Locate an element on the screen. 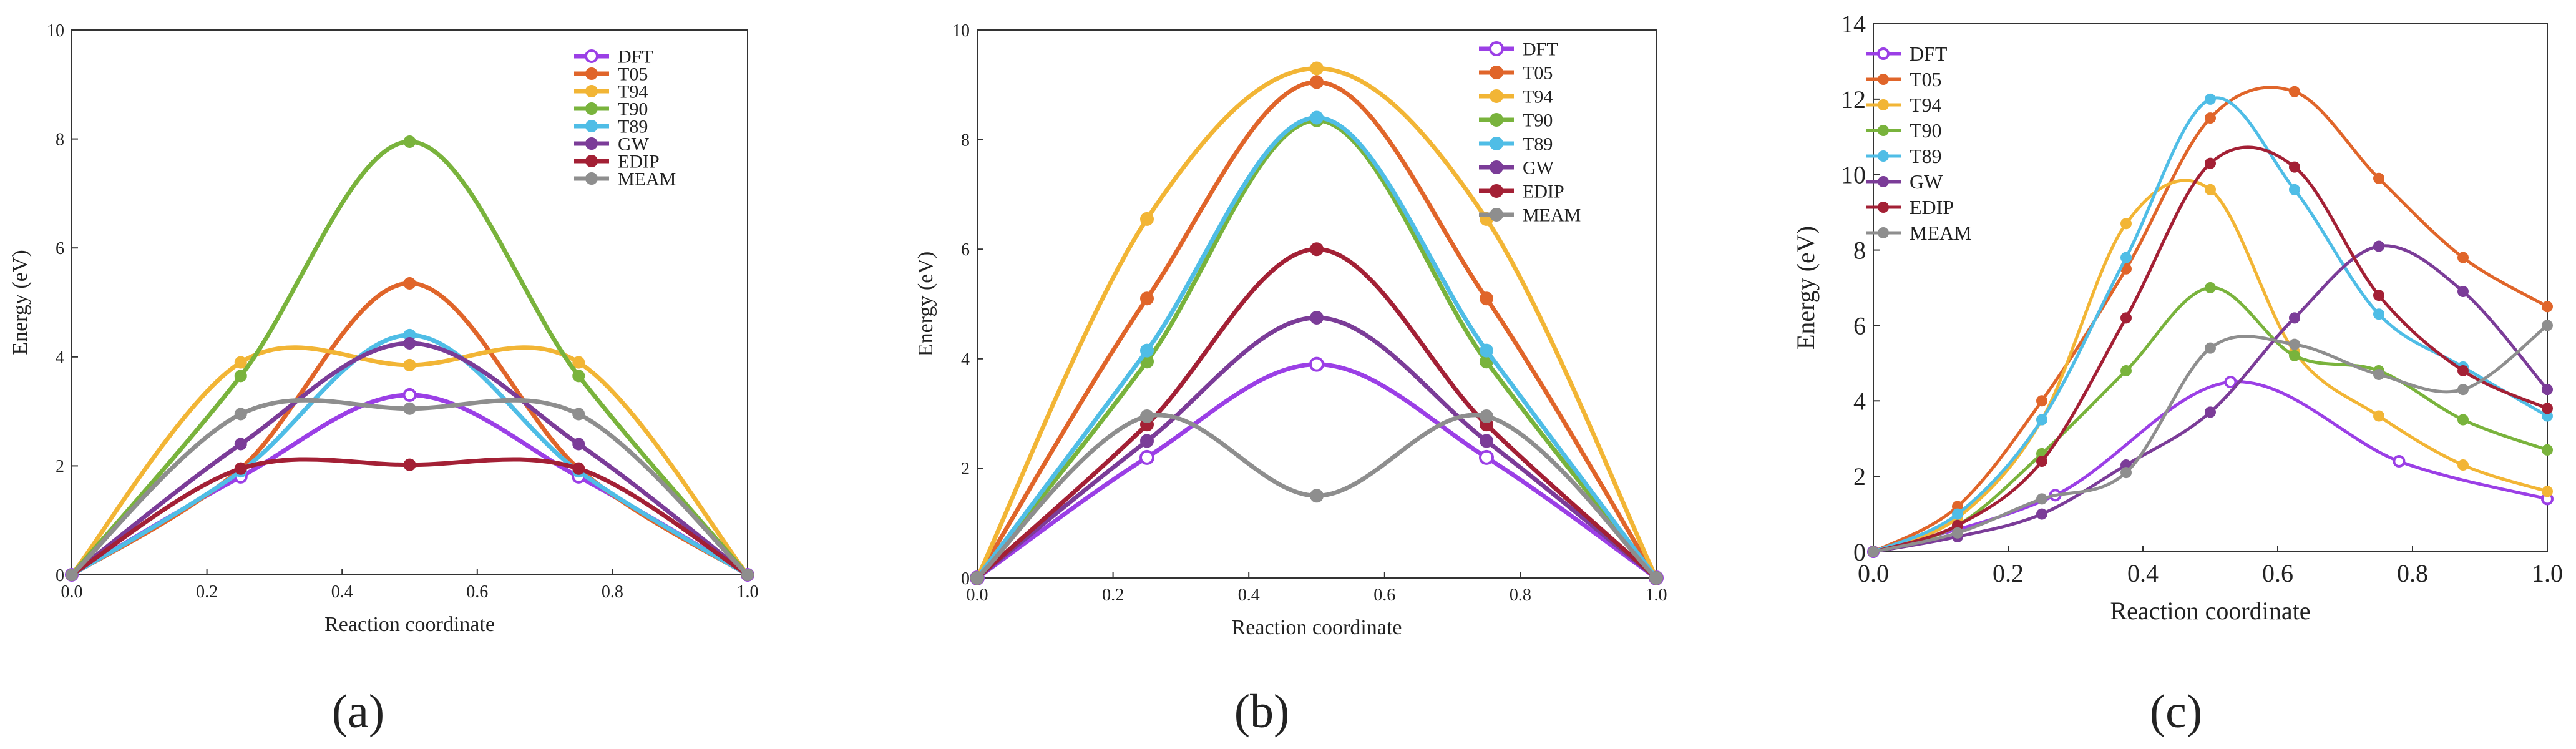 The image size is (2576, 749). x-tick-label: 0.4 is located at coordinates (342, 592).